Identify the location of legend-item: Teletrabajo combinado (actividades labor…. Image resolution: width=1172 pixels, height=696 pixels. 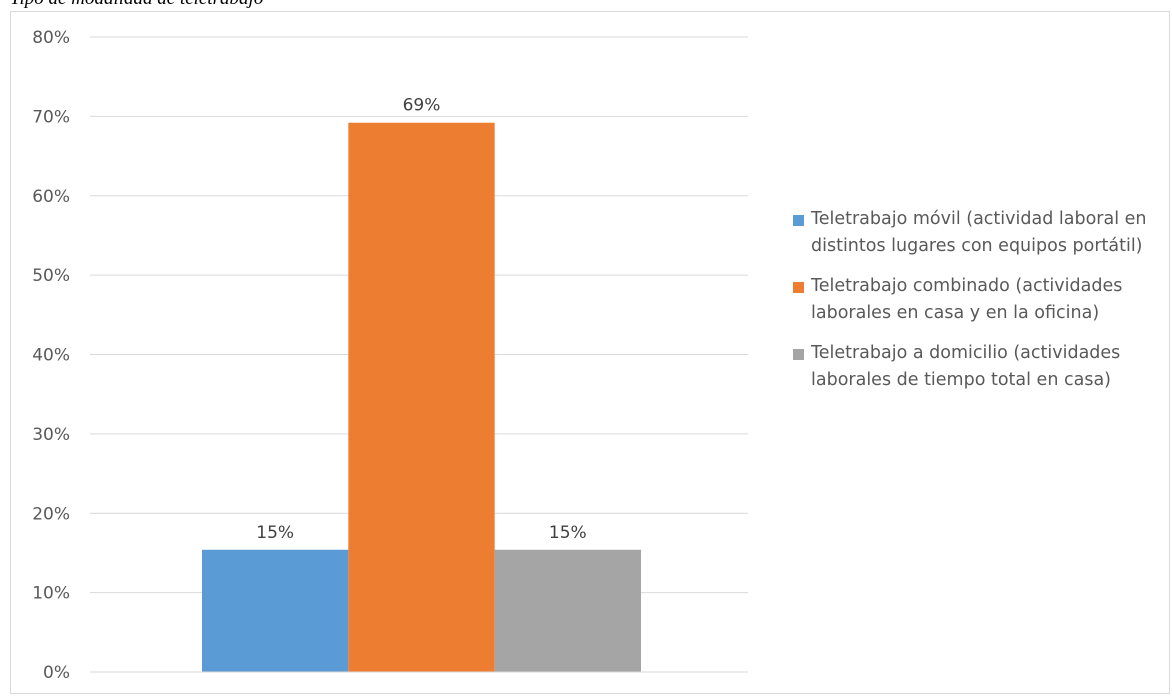
(979, 300).